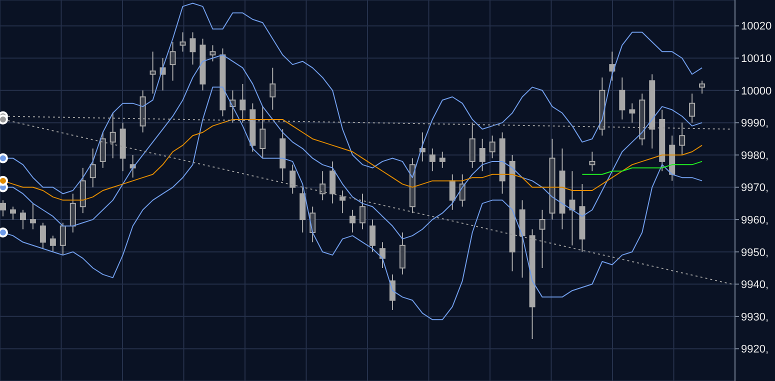 This screenshot has width=775, height=381. I want to click on y-tick-label: 9950,, so click(755, 252).